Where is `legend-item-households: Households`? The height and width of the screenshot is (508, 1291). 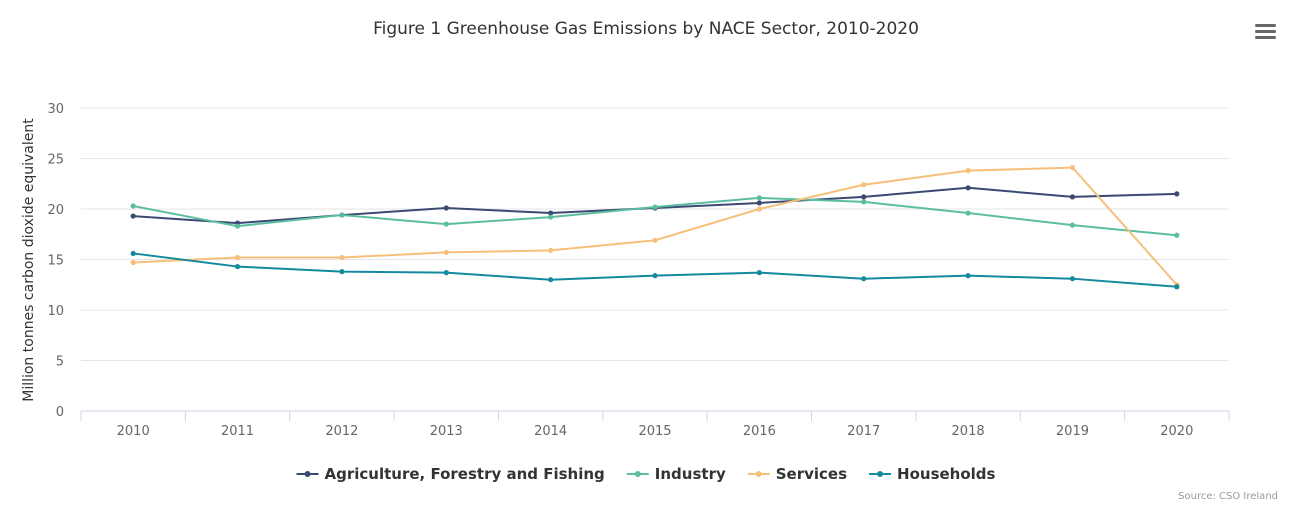
legend-item-households: Households is located at coordinates (932, 474).